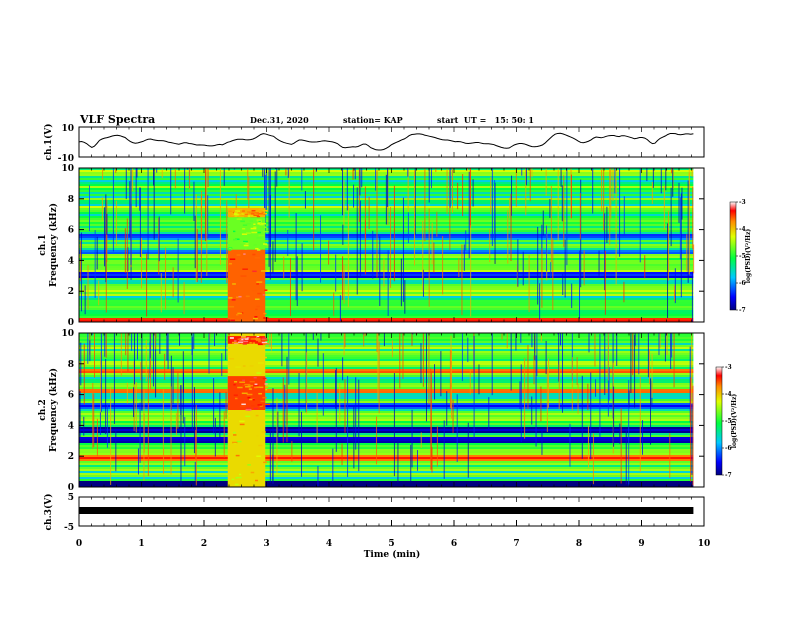 Image resolution: width=792 pixels, height=617 pixels. Describe the element at coordinates (69, 528) in the screenshot. I see `ch3-ytick-bottom: -5` at that location.